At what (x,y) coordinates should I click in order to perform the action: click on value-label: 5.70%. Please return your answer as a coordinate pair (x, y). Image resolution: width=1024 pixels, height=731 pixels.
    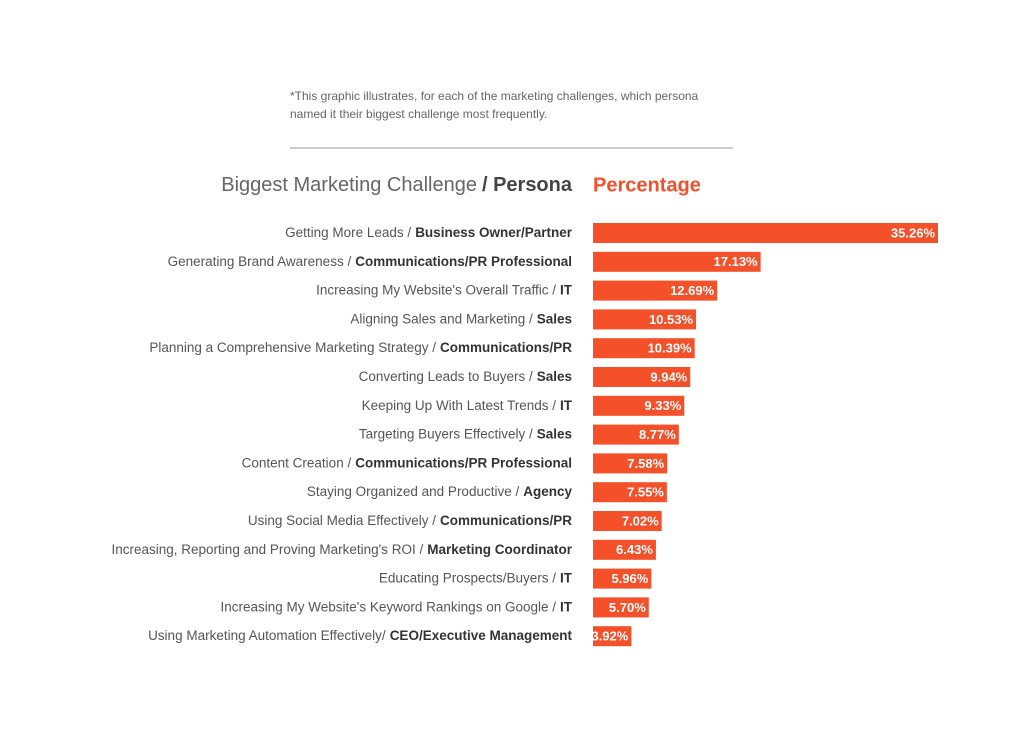
    Looking at the image, I should click on (627, 607).